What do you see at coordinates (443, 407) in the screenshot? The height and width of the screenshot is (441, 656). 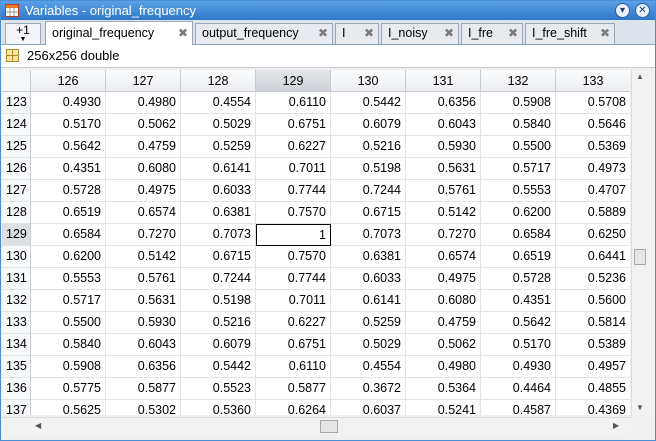 I see `table-cell: 0.5241` at bounding box center [443, 407].